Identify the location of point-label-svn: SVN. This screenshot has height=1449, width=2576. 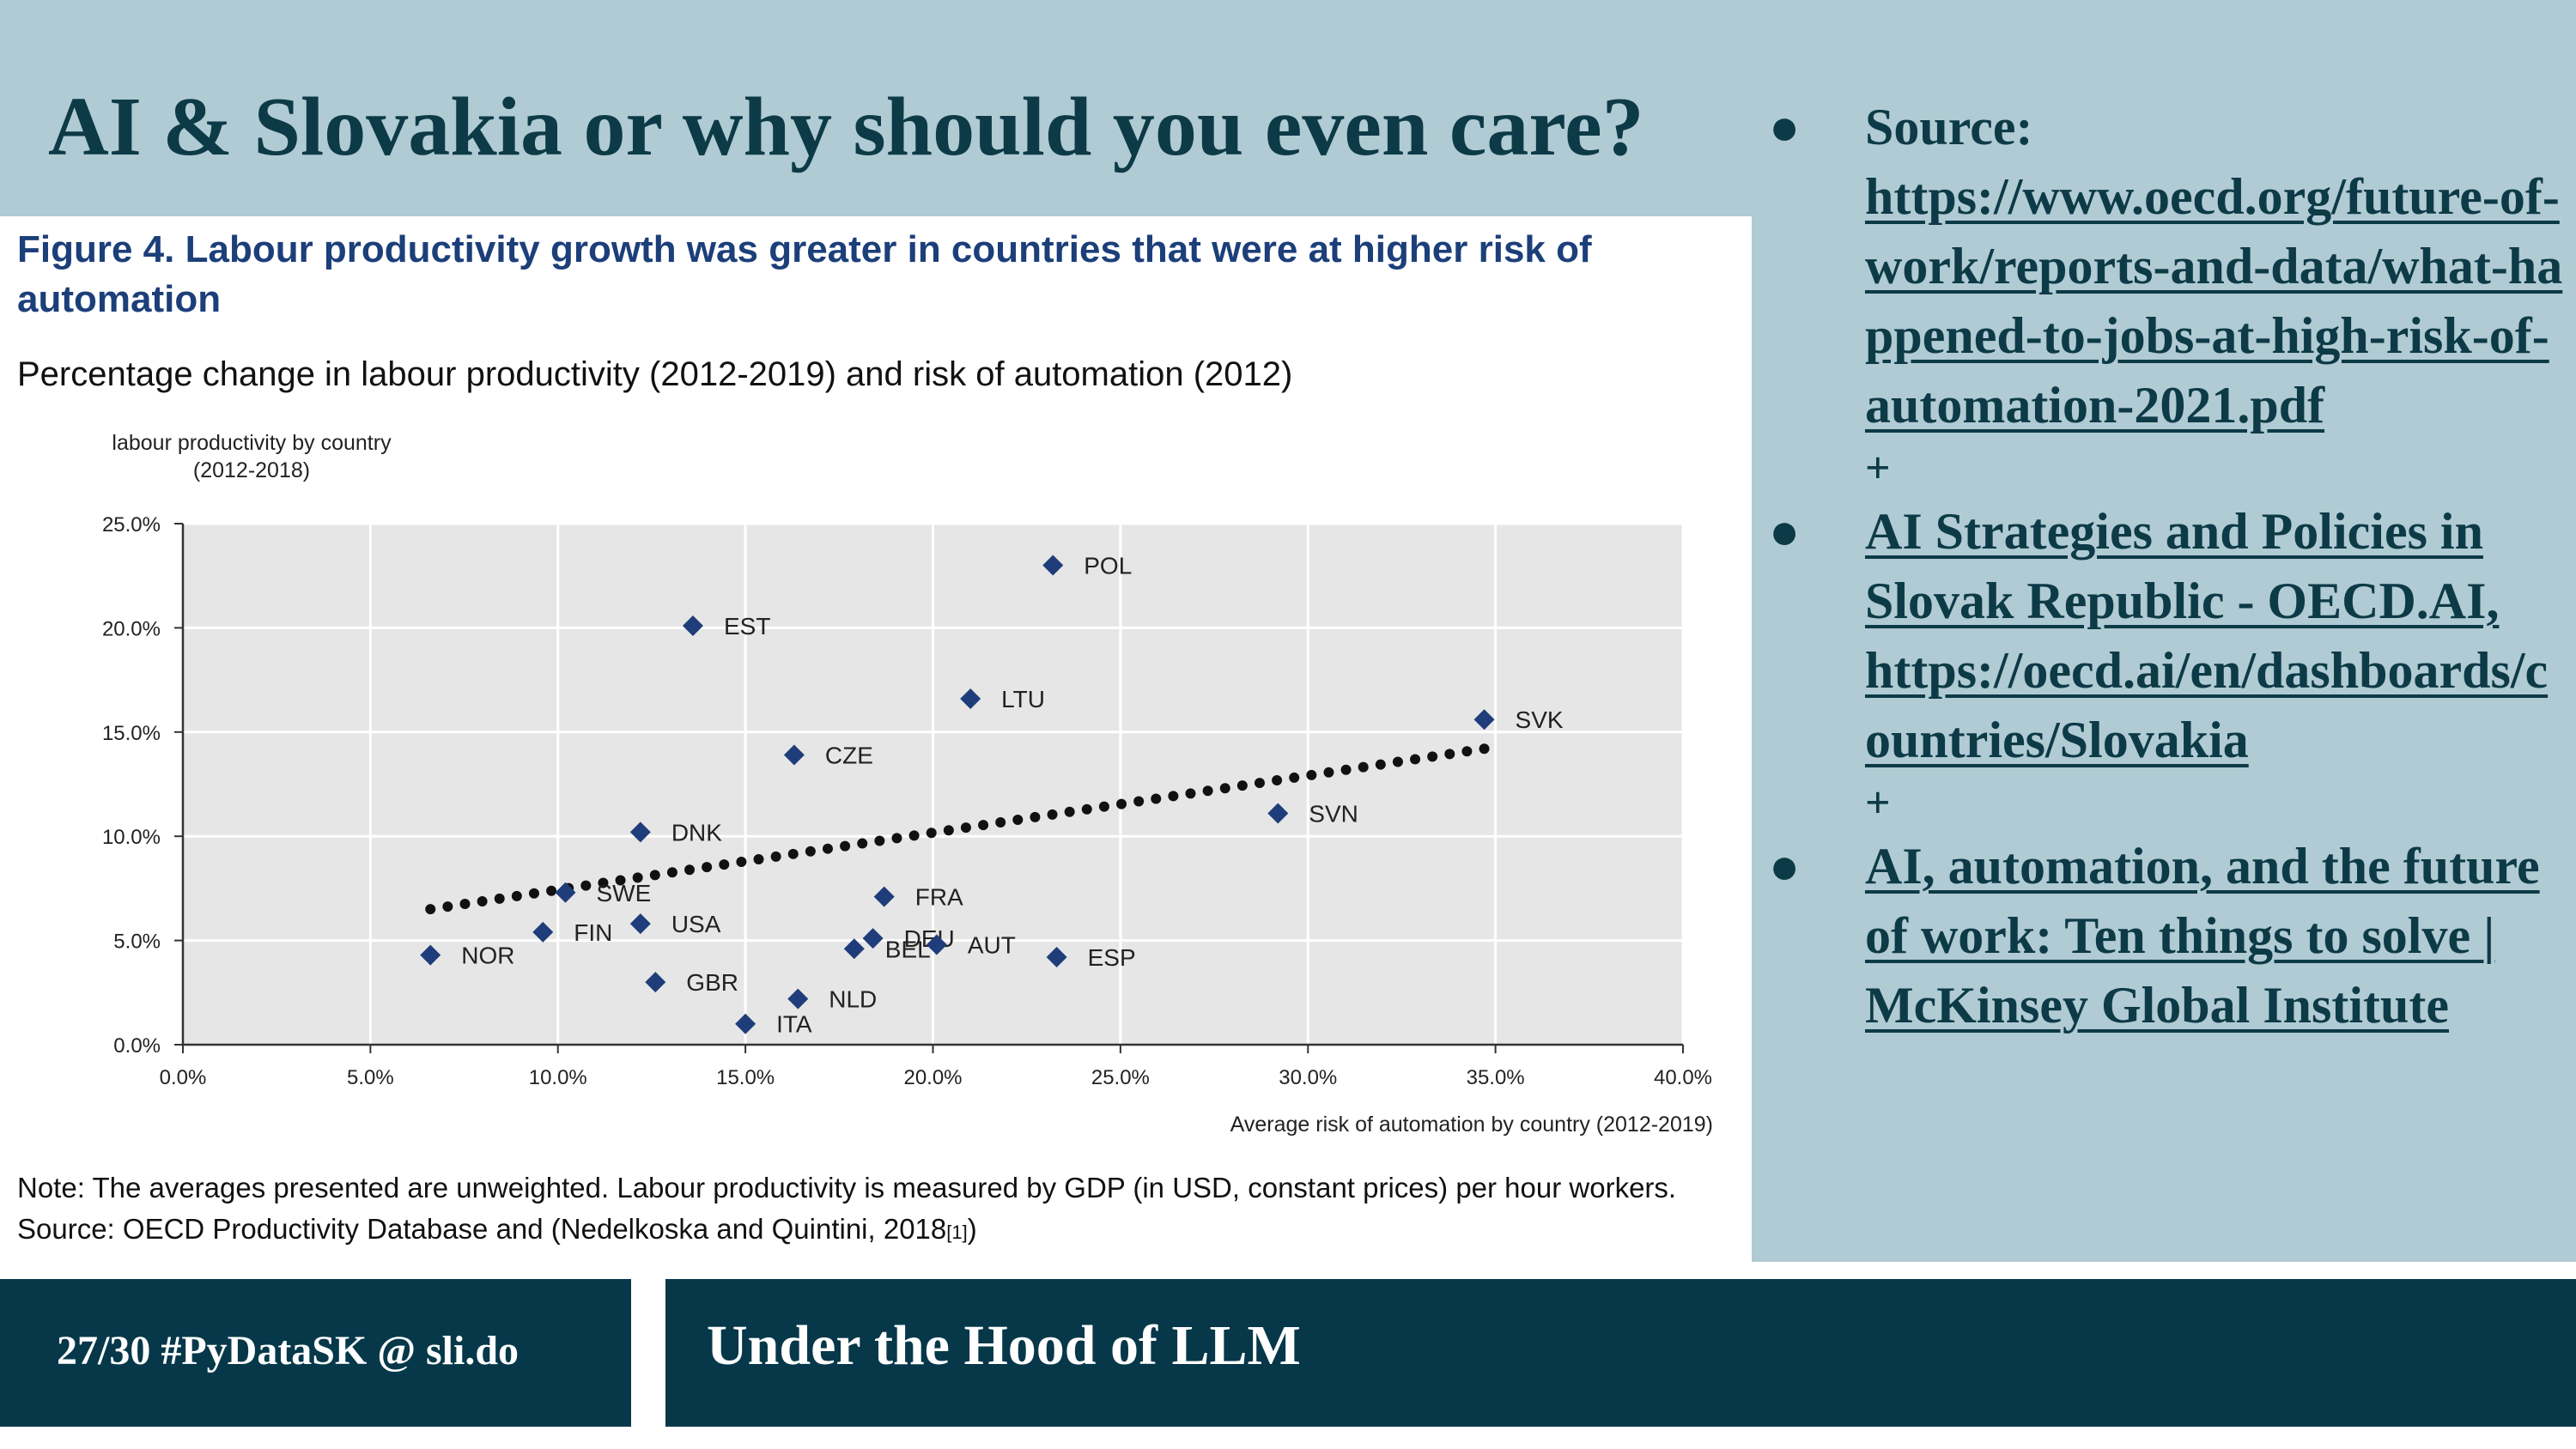
(1334, 813).